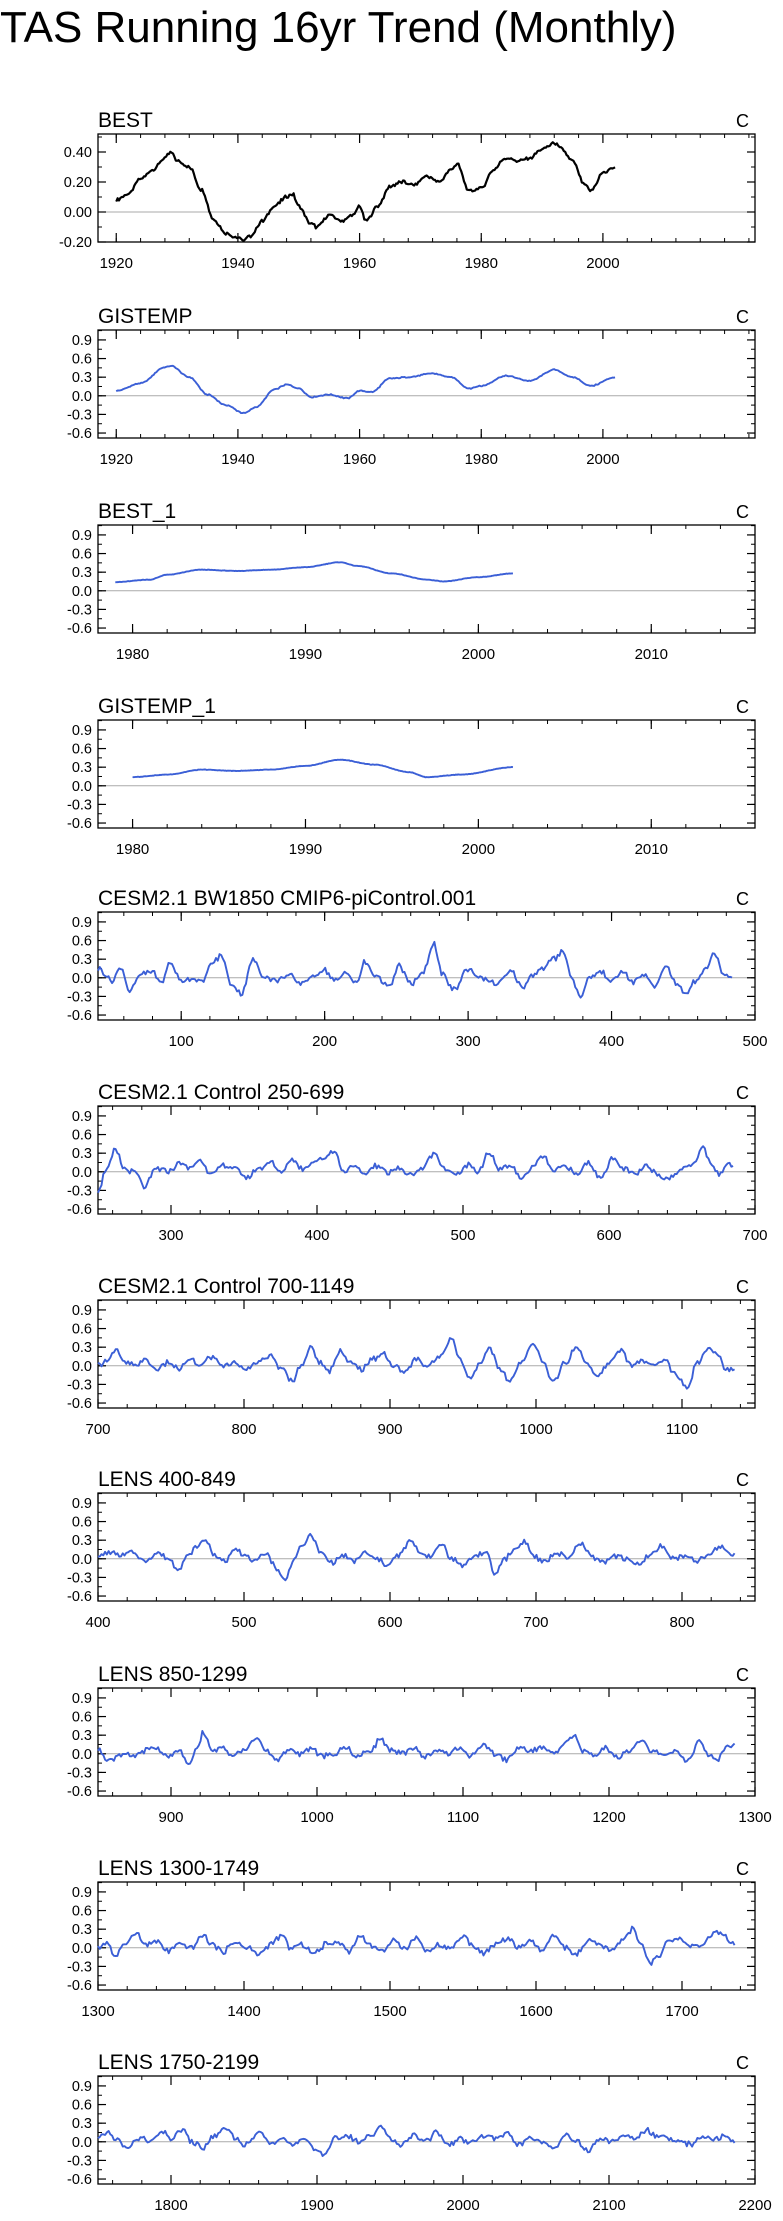 This screenshot has height=2221, width=783. What do you see at coordinates (287, 898) in the screenshot?
I see `chart-title: CESM2.1 BW1850 CMIP6-piControl.001` at bounding box center [287, 898].